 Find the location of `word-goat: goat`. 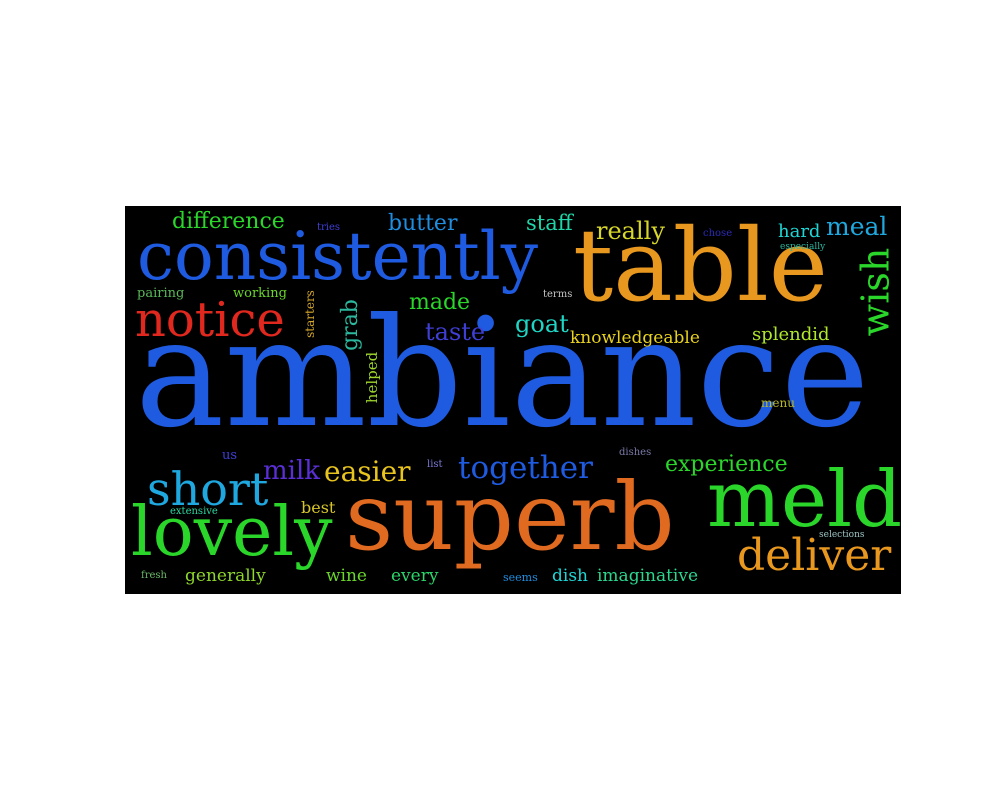

word-goat: goat is located at coordinates (542, 324).